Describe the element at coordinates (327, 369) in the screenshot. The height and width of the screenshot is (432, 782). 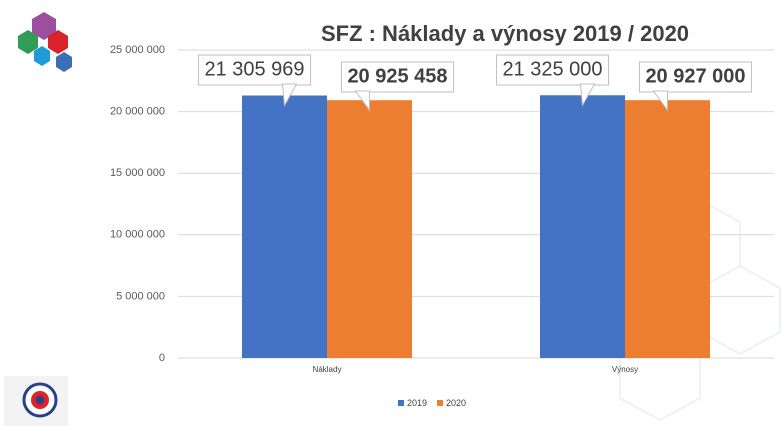
I see `x-tick-label: Náklady` at that location.